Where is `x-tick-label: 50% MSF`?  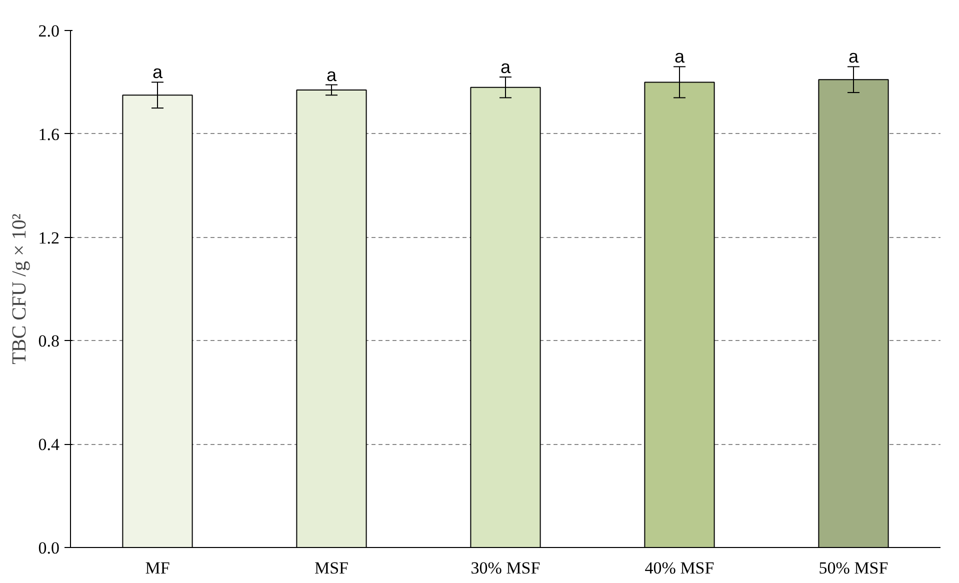 x-tick-label: 50% MSF is located at coordinates (853, 568).